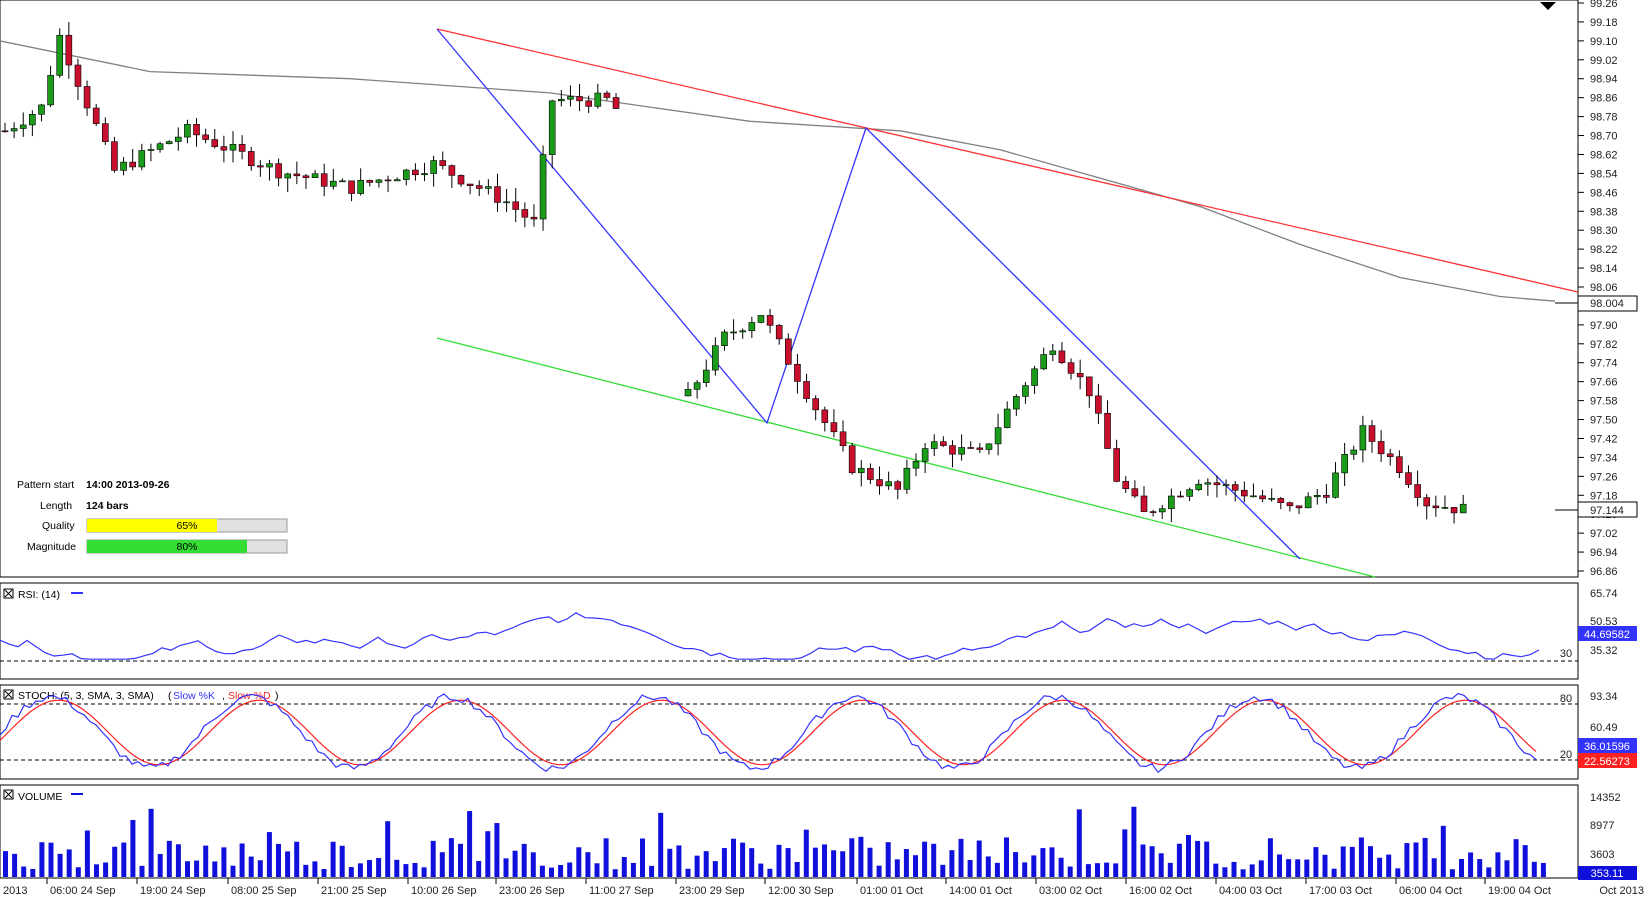 The height and width of the screenshot is (897, 1651). What do you see at coordinates (45, 485) in the screenshot?
I see `pattern-start-label: Pattern start` at bounding box center [45, 485].